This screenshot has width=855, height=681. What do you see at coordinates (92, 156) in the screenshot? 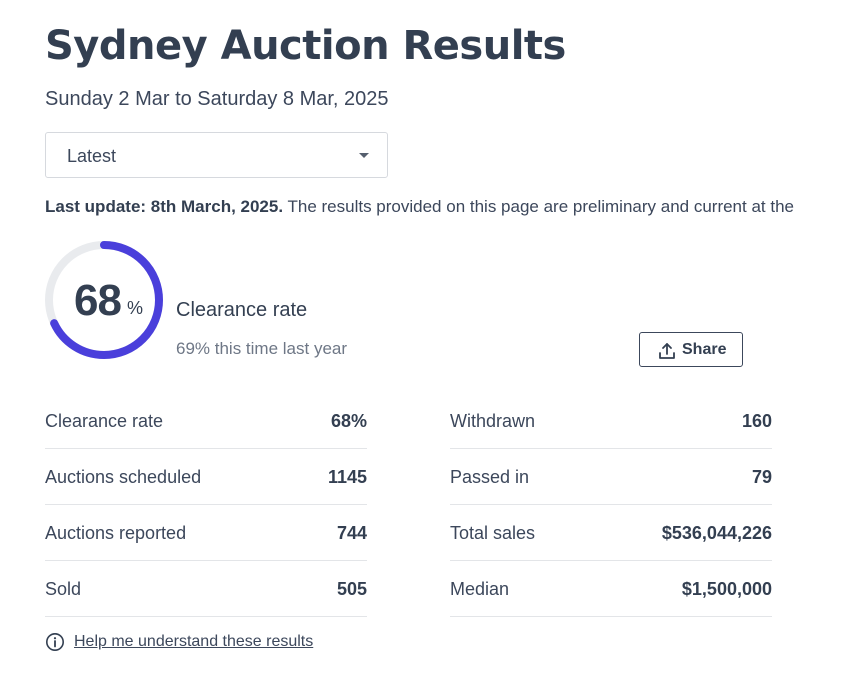
I see `period-select-value: Latest` at bounding box center [92, 156].